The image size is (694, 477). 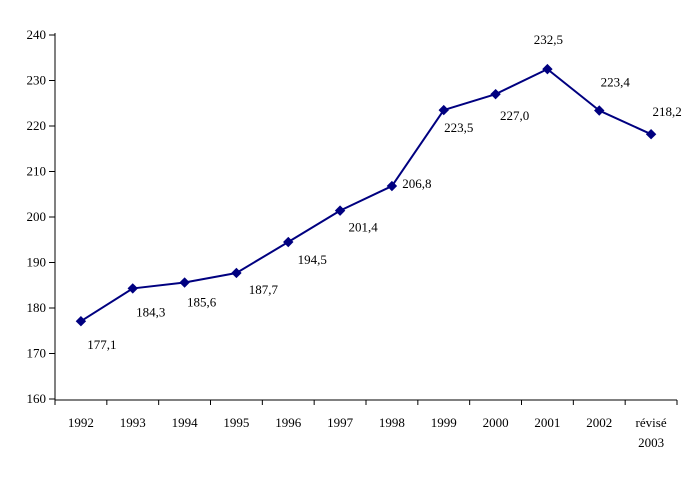 I want to click on data-point-label: 218,2, so click(x=666, y=111).